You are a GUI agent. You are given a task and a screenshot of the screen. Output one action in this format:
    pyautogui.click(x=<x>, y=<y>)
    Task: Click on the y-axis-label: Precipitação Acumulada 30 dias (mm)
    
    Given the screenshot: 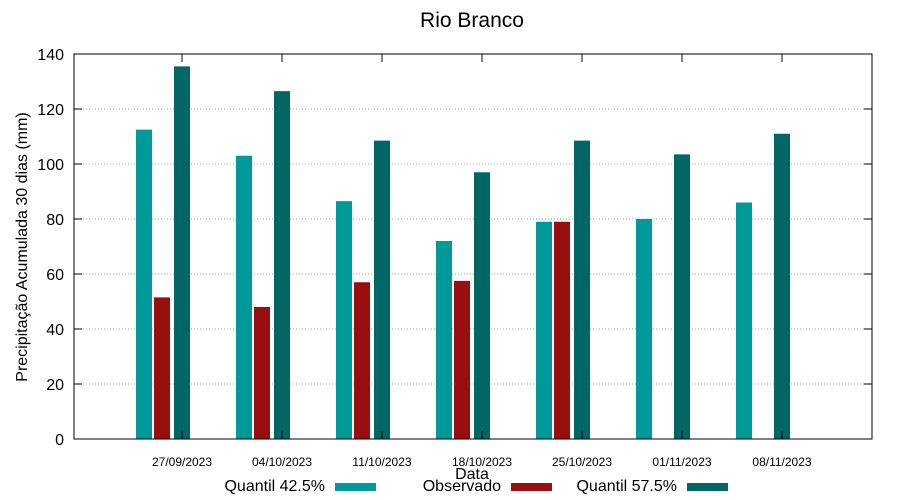 What is the action you would take?
    pyautogui.click(x=22, y=246)
    